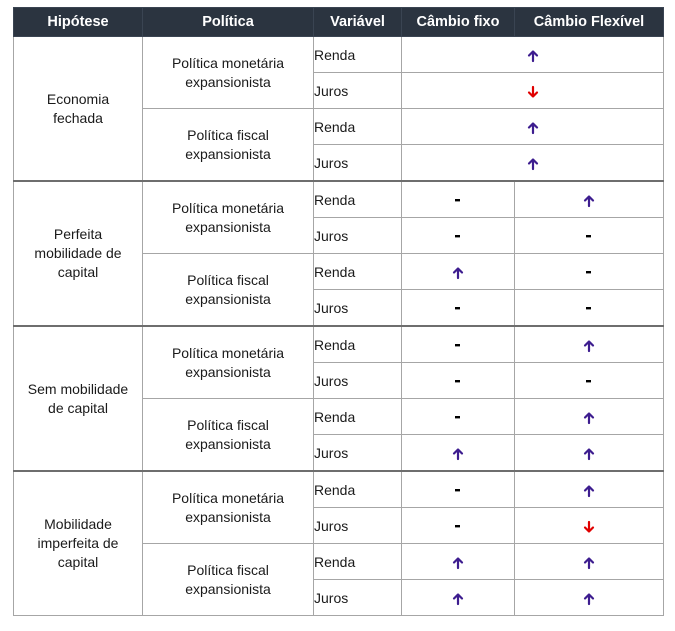  What do you see at coordinates (78, 22) in the screenshot?
I see `header-hipotese: Hipótese` at bounding box center [78, 22].